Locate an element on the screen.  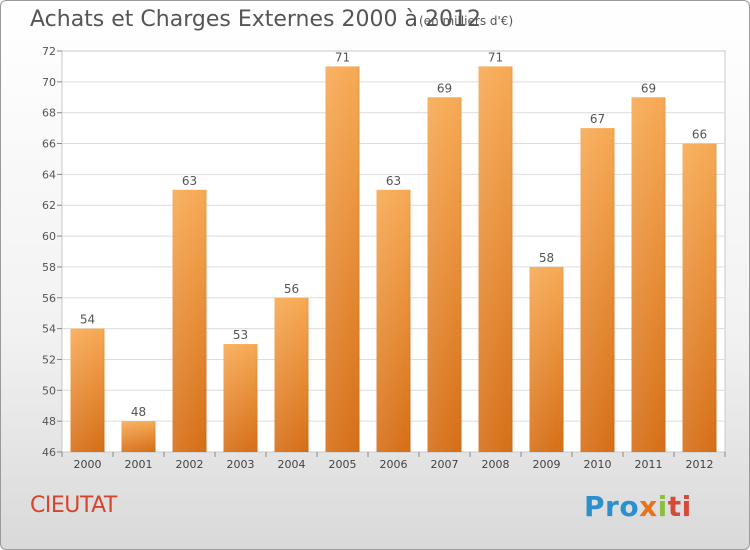
y-tick-label: 56 is located at coordinates (49, 298).